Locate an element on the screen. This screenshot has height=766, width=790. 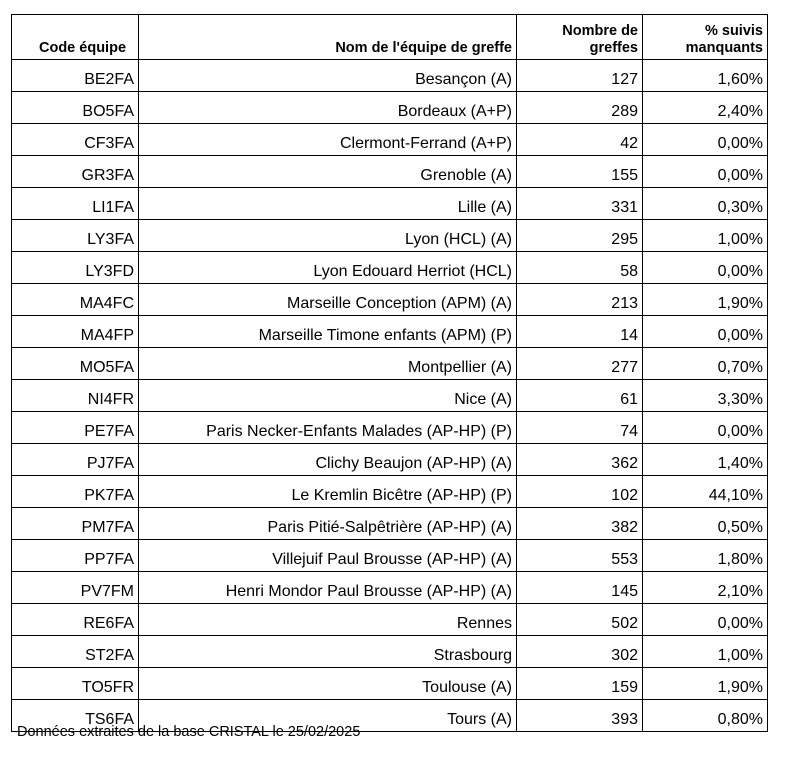
cell-name: Lyon Edouard Herriot (HCL) is located at coordinates (327, 267).